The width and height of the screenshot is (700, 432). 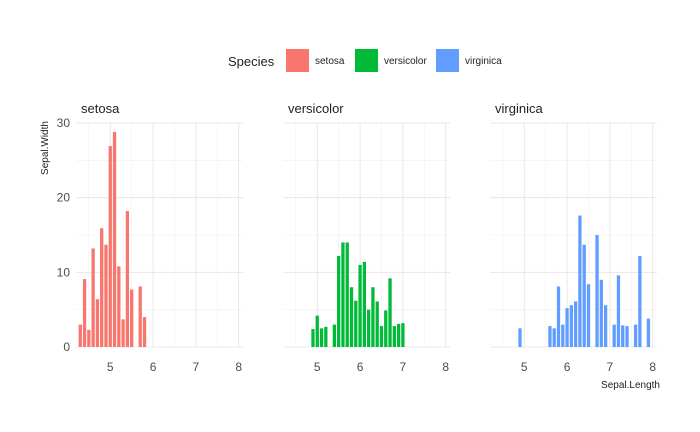 I want to click on y-tick-label: 20, so click(x=64, y=198).